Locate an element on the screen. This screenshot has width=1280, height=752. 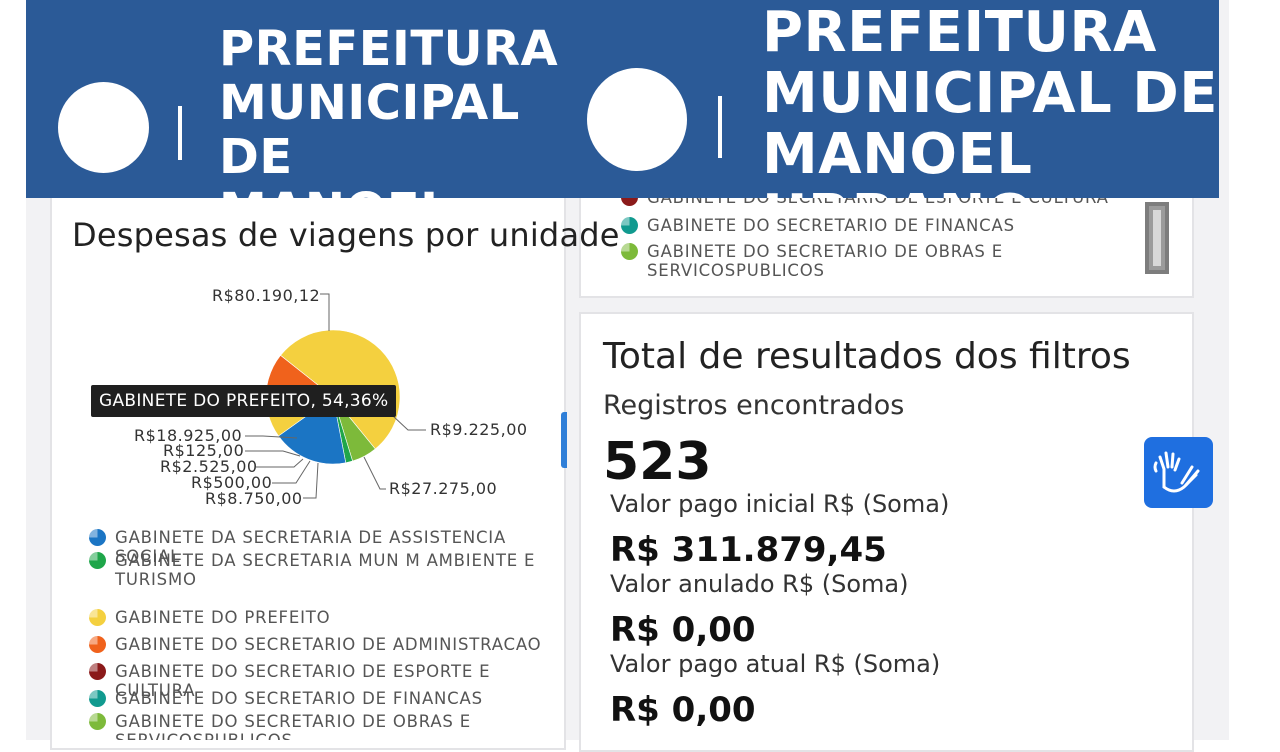
records-label: Registros encontrados is located at coordinates (754, 405).